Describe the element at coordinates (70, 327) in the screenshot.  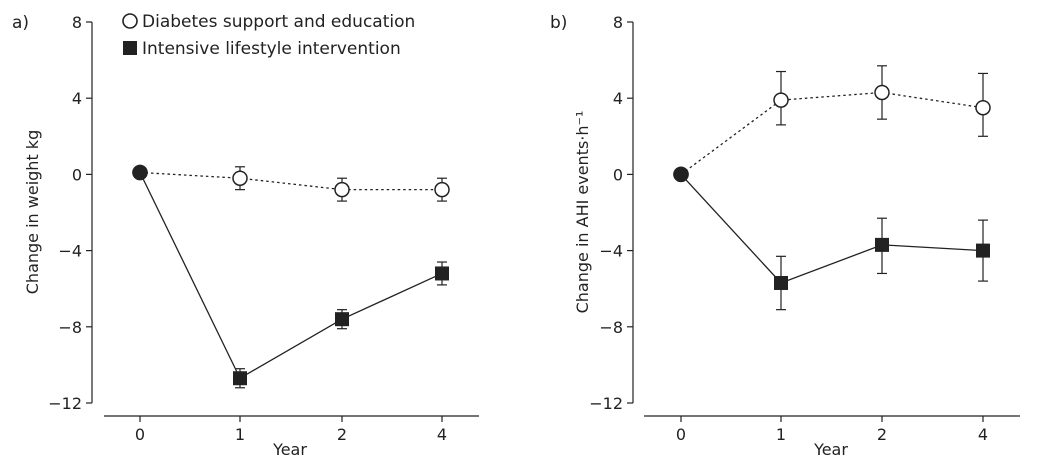
I see `panel-a-y-tick-label: −8` at that location.